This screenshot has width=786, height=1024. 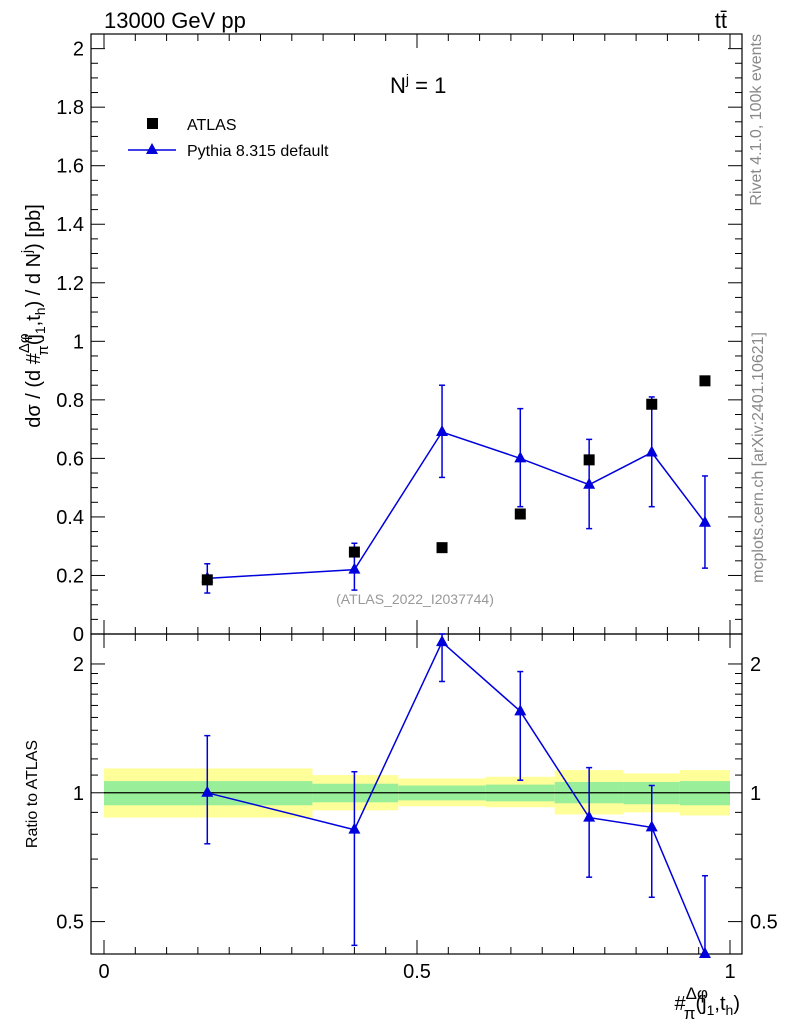 I want to click on pythia-series-line, so click(x=456, y=505).